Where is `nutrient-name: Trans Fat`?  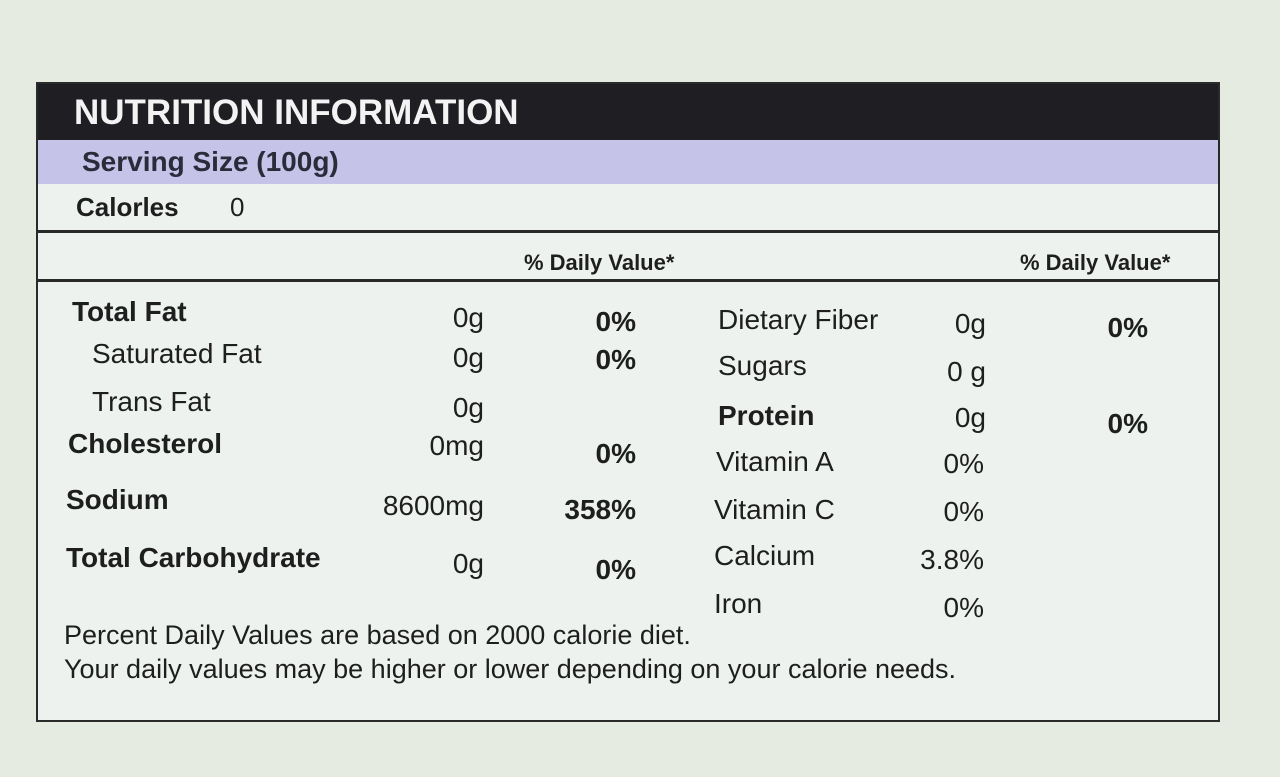 nutrient-name: Trans Fat is located at coordinates (151, 401).